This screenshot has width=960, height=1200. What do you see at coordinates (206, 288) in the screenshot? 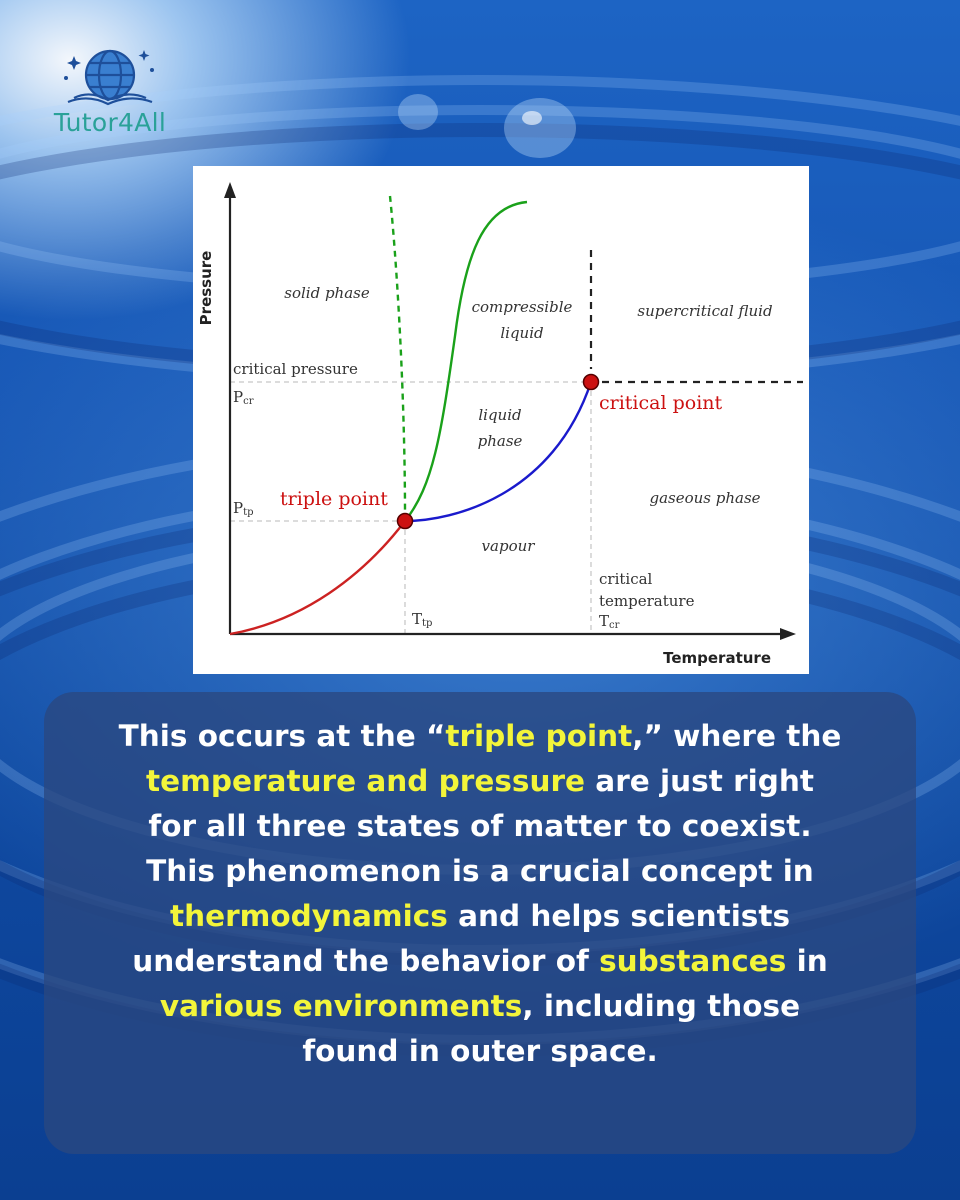
I see `y-axis-title: Pressure` at bounding box center [206, 288].